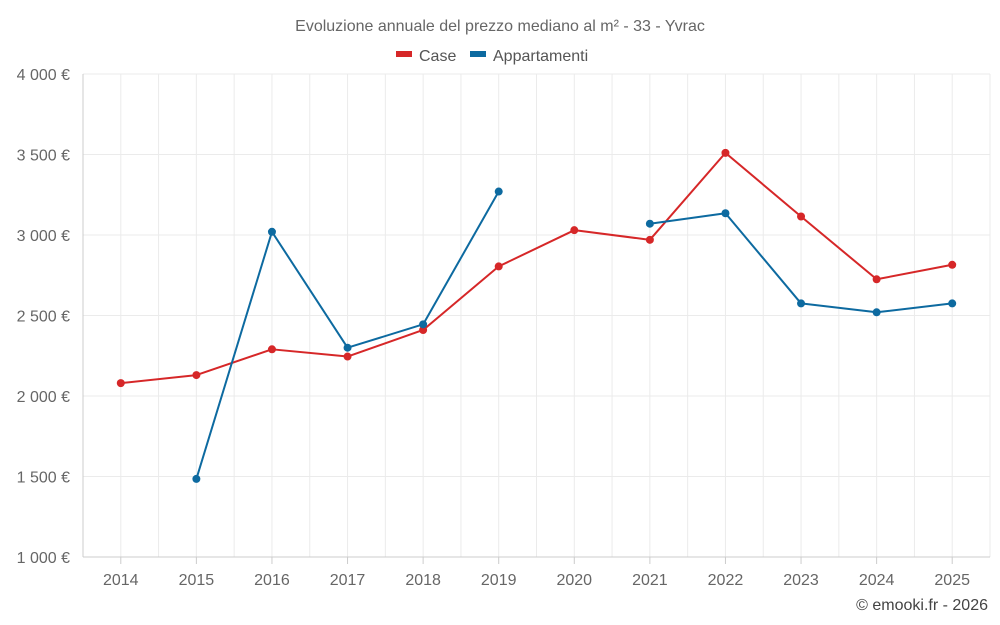  I want to click on legend-swatch-case, so click(404, 54).